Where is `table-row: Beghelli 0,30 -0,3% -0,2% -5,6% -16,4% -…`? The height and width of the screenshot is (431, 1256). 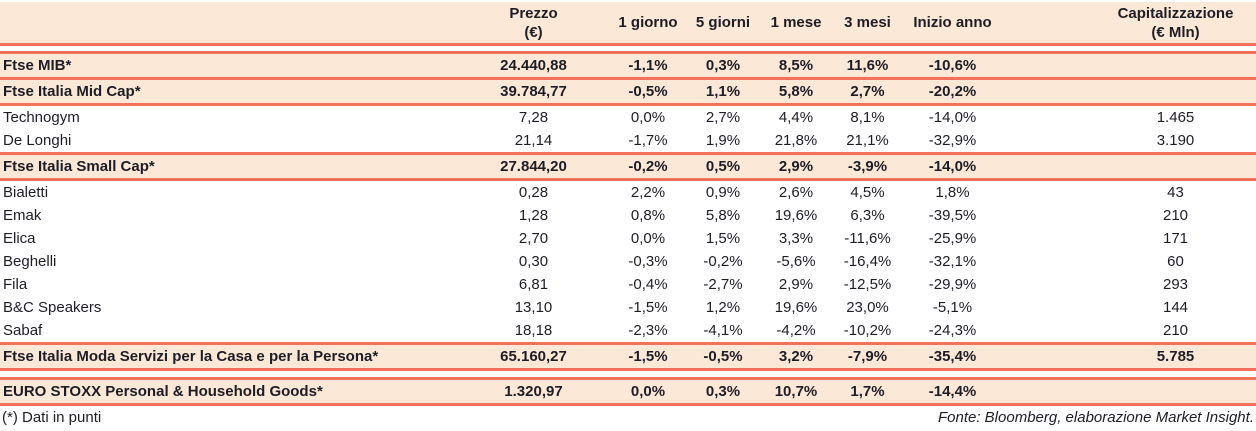
table-row: Beghelli 0,30 -0,3% -0,2% -5,6% -16,4% -… is located at coordinates (628, 261).